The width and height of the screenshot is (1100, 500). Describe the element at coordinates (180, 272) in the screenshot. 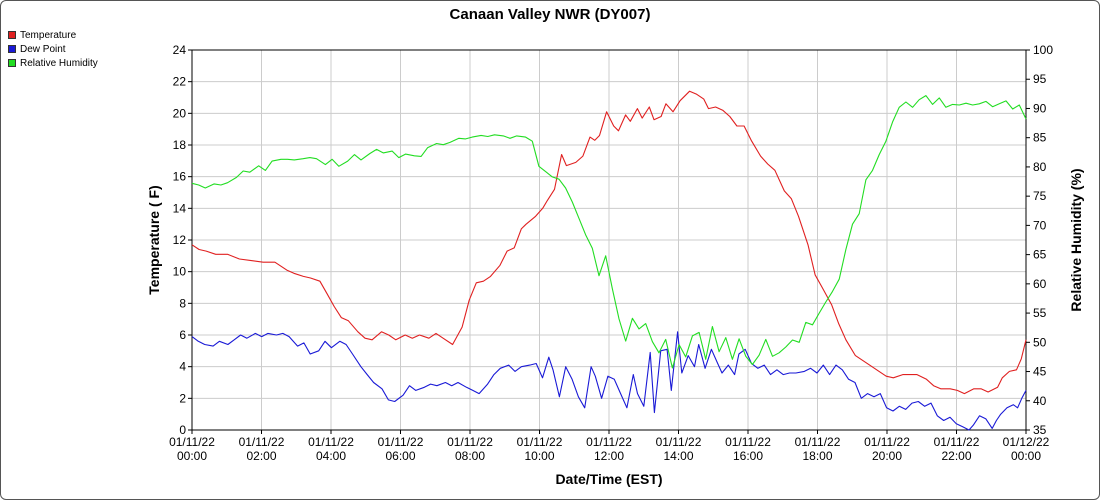

I see `left-tick-label: 10` at that location.